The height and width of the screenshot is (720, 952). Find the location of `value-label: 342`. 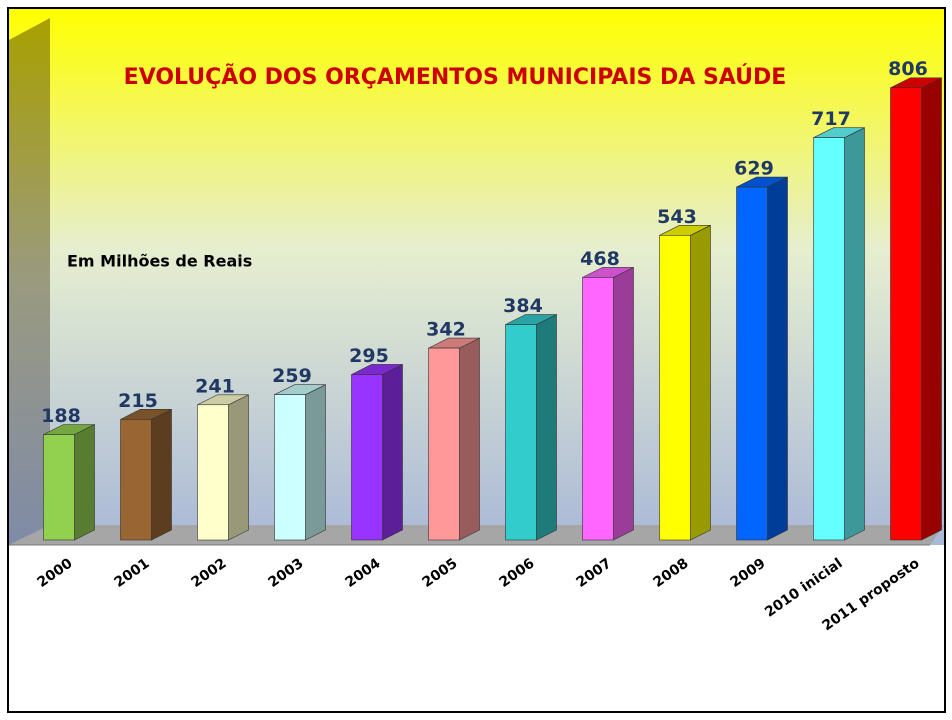

value-label: 342 is located at coordinates (446, 330).